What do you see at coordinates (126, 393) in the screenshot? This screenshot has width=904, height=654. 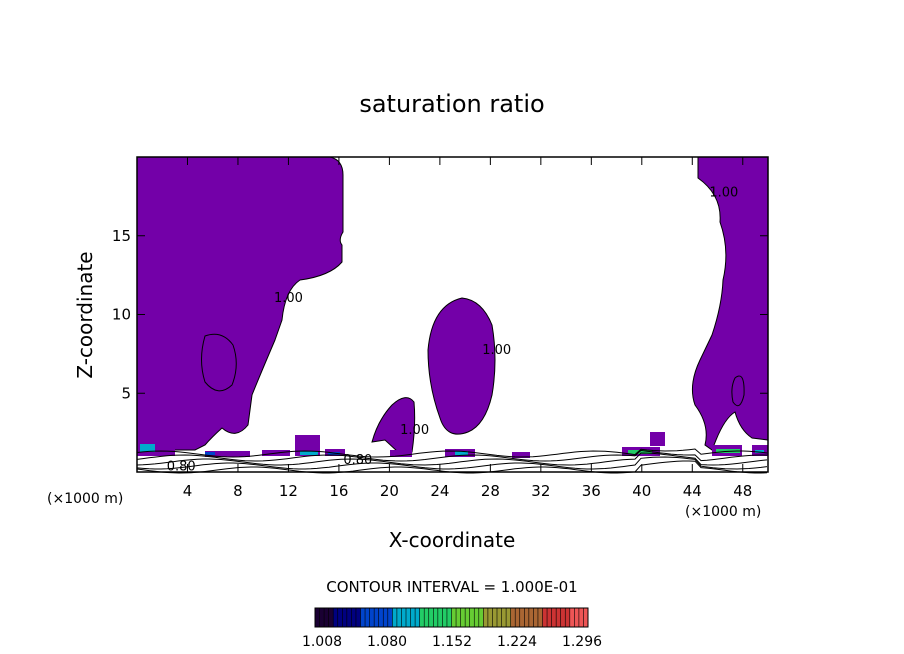 I see `y-tick-label-0: 5` at bounding box center [126, 393].